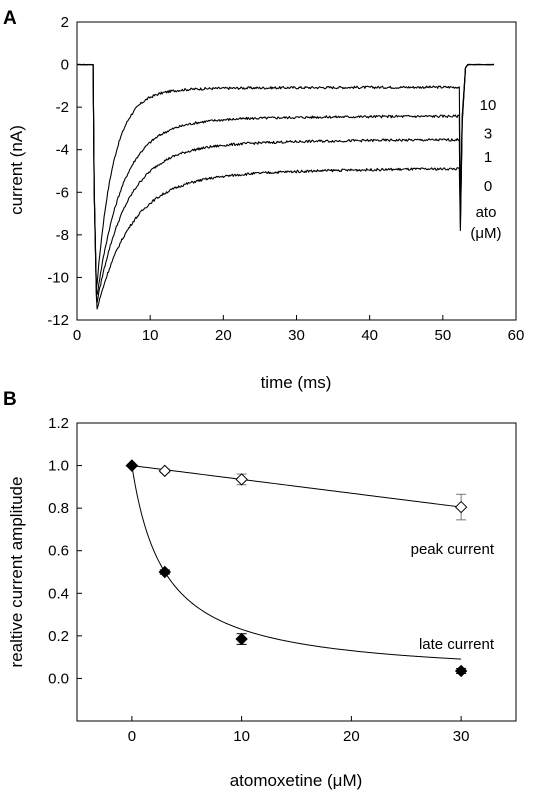  Describe the element at coordinates (10, 399) in the screenshot. I see `panel-letter-b: B` at that location.